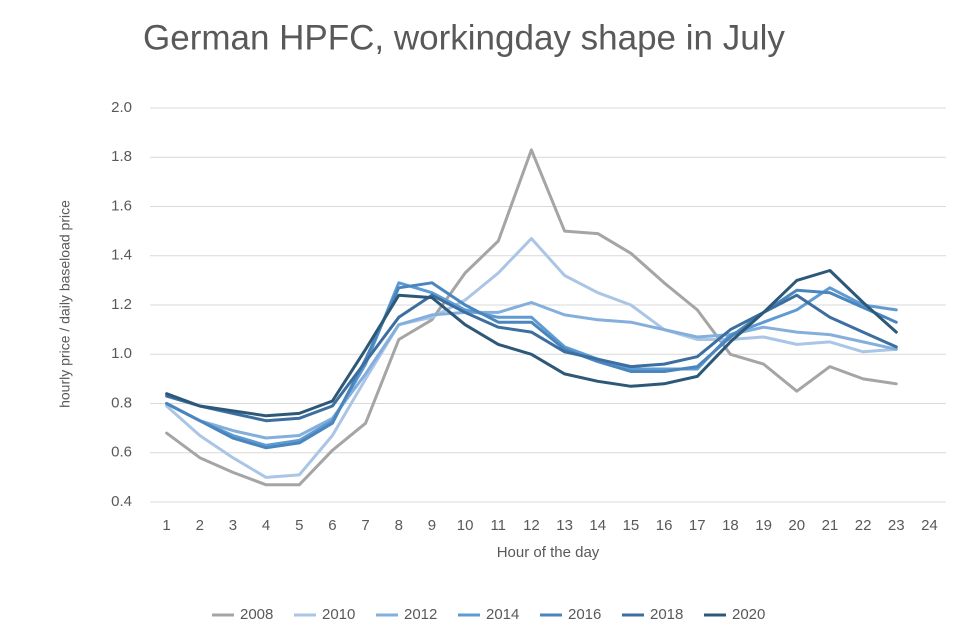  What do you see at coordinates (584, 614) in the screenshot?
I see `legend-label: 2016` at bounding box center [584, 614].